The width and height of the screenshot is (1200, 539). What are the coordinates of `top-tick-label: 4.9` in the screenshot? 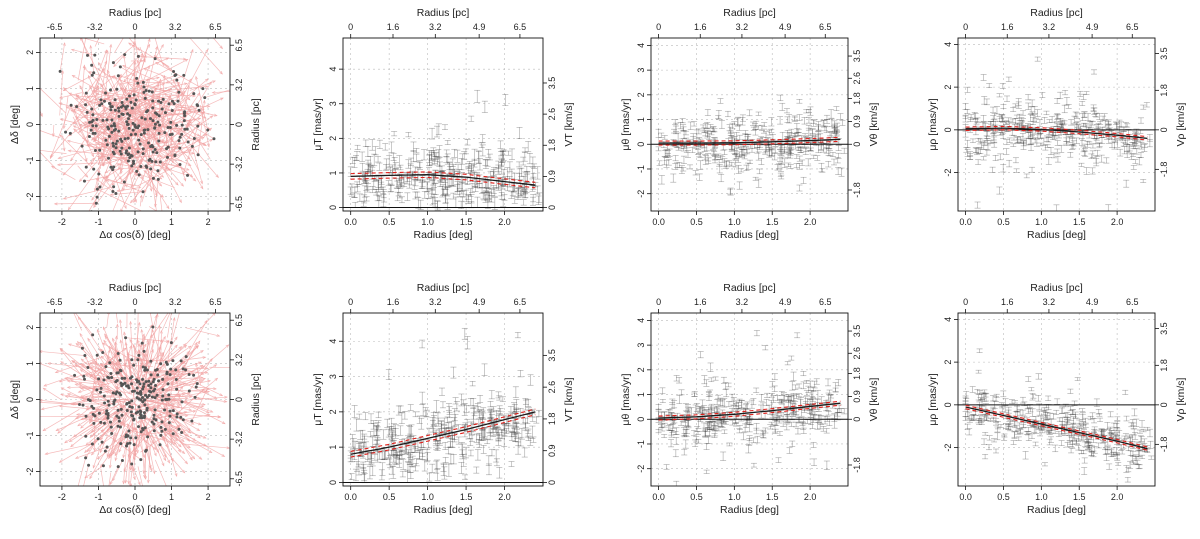 It's located at (785, 27).